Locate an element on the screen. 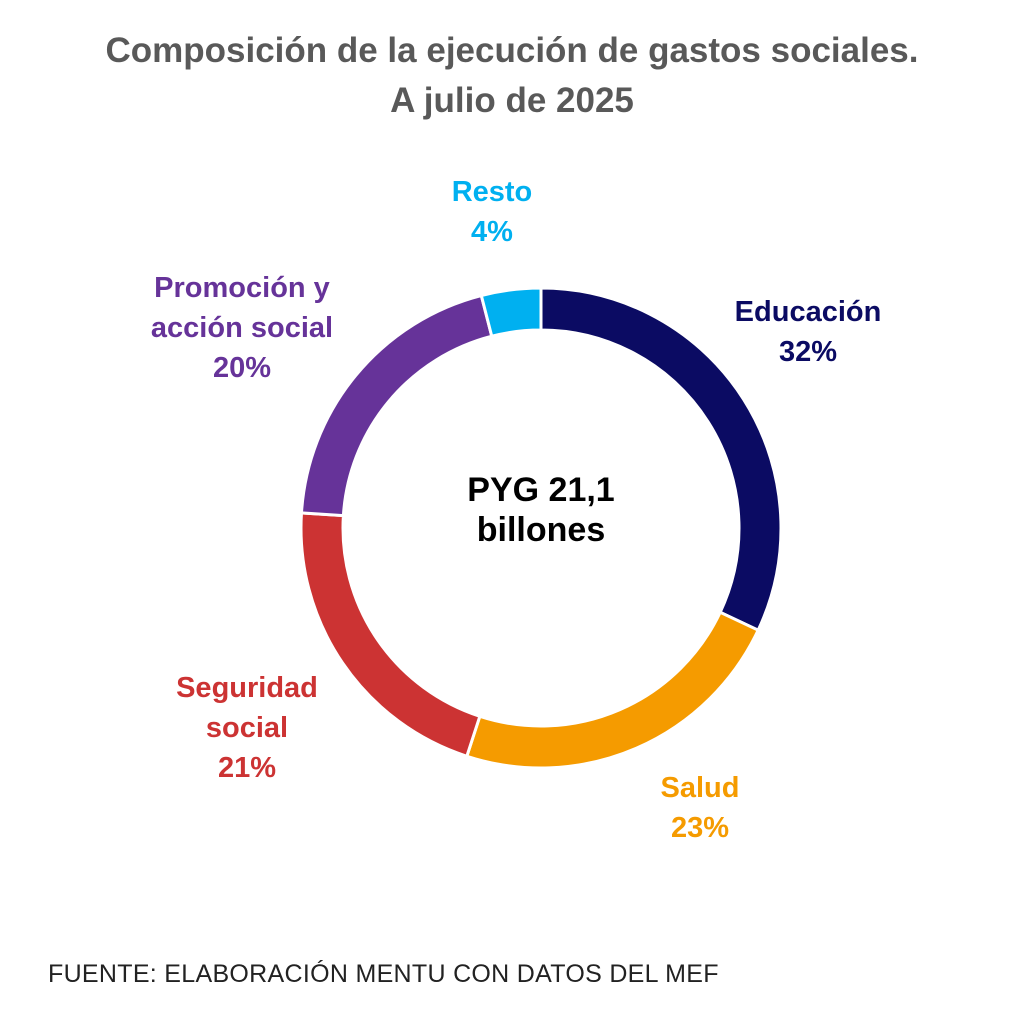  center-label: PYG 21,1 billones is located at coordinates (541, 510).